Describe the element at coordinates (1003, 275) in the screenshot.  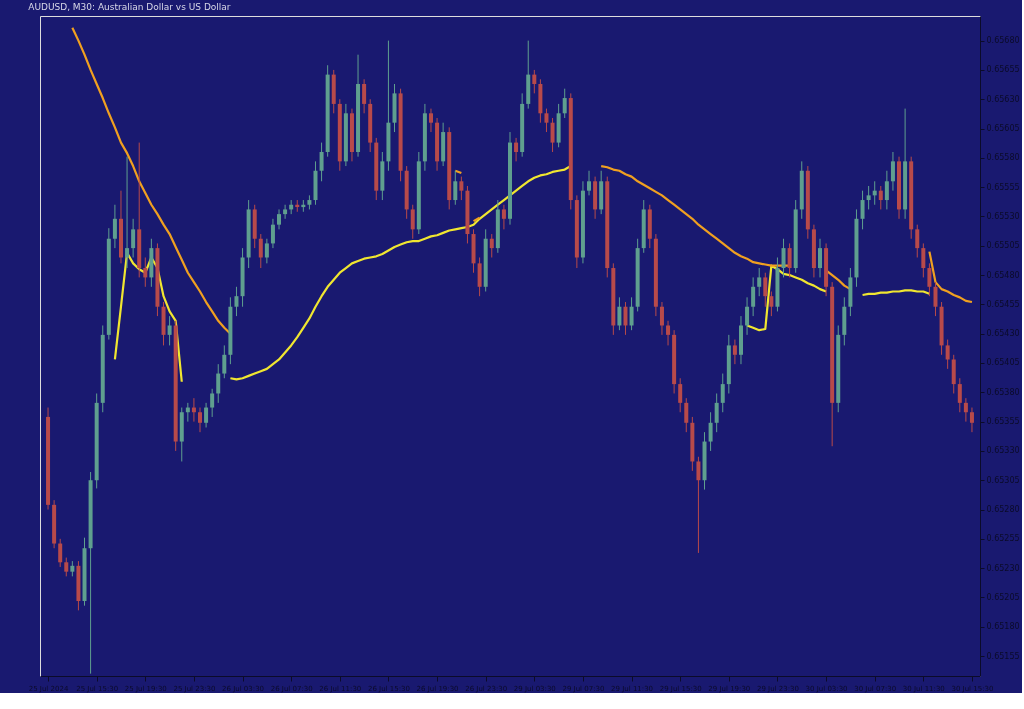
I see `y-tick-label: 0.65480` at that location.